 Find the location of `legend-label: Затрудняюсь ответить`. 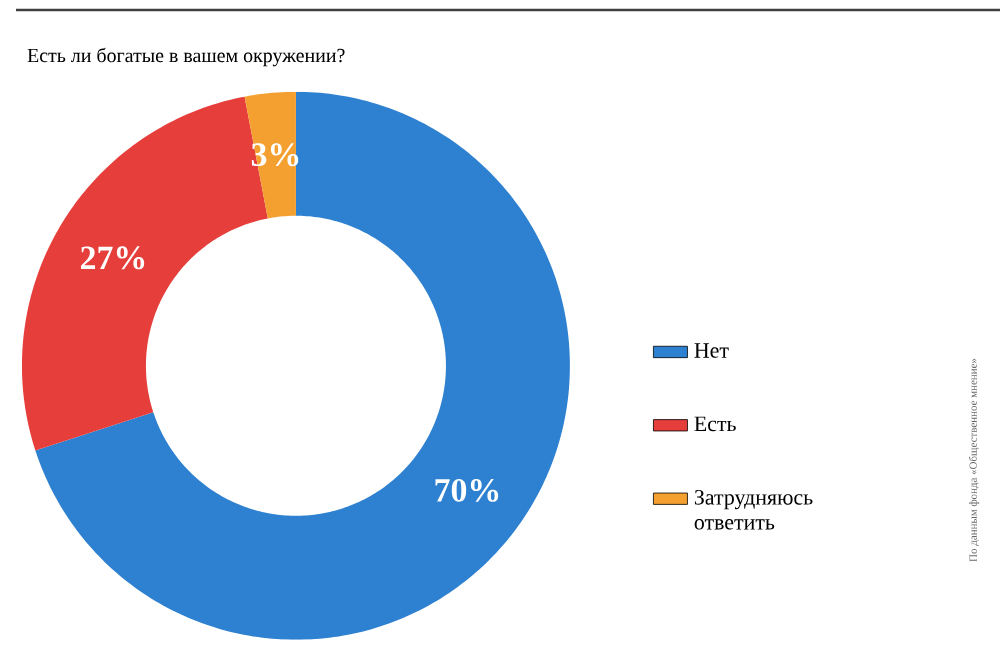

legend-label: Затрудняюсь ответить is located at coordinates (753, 509).